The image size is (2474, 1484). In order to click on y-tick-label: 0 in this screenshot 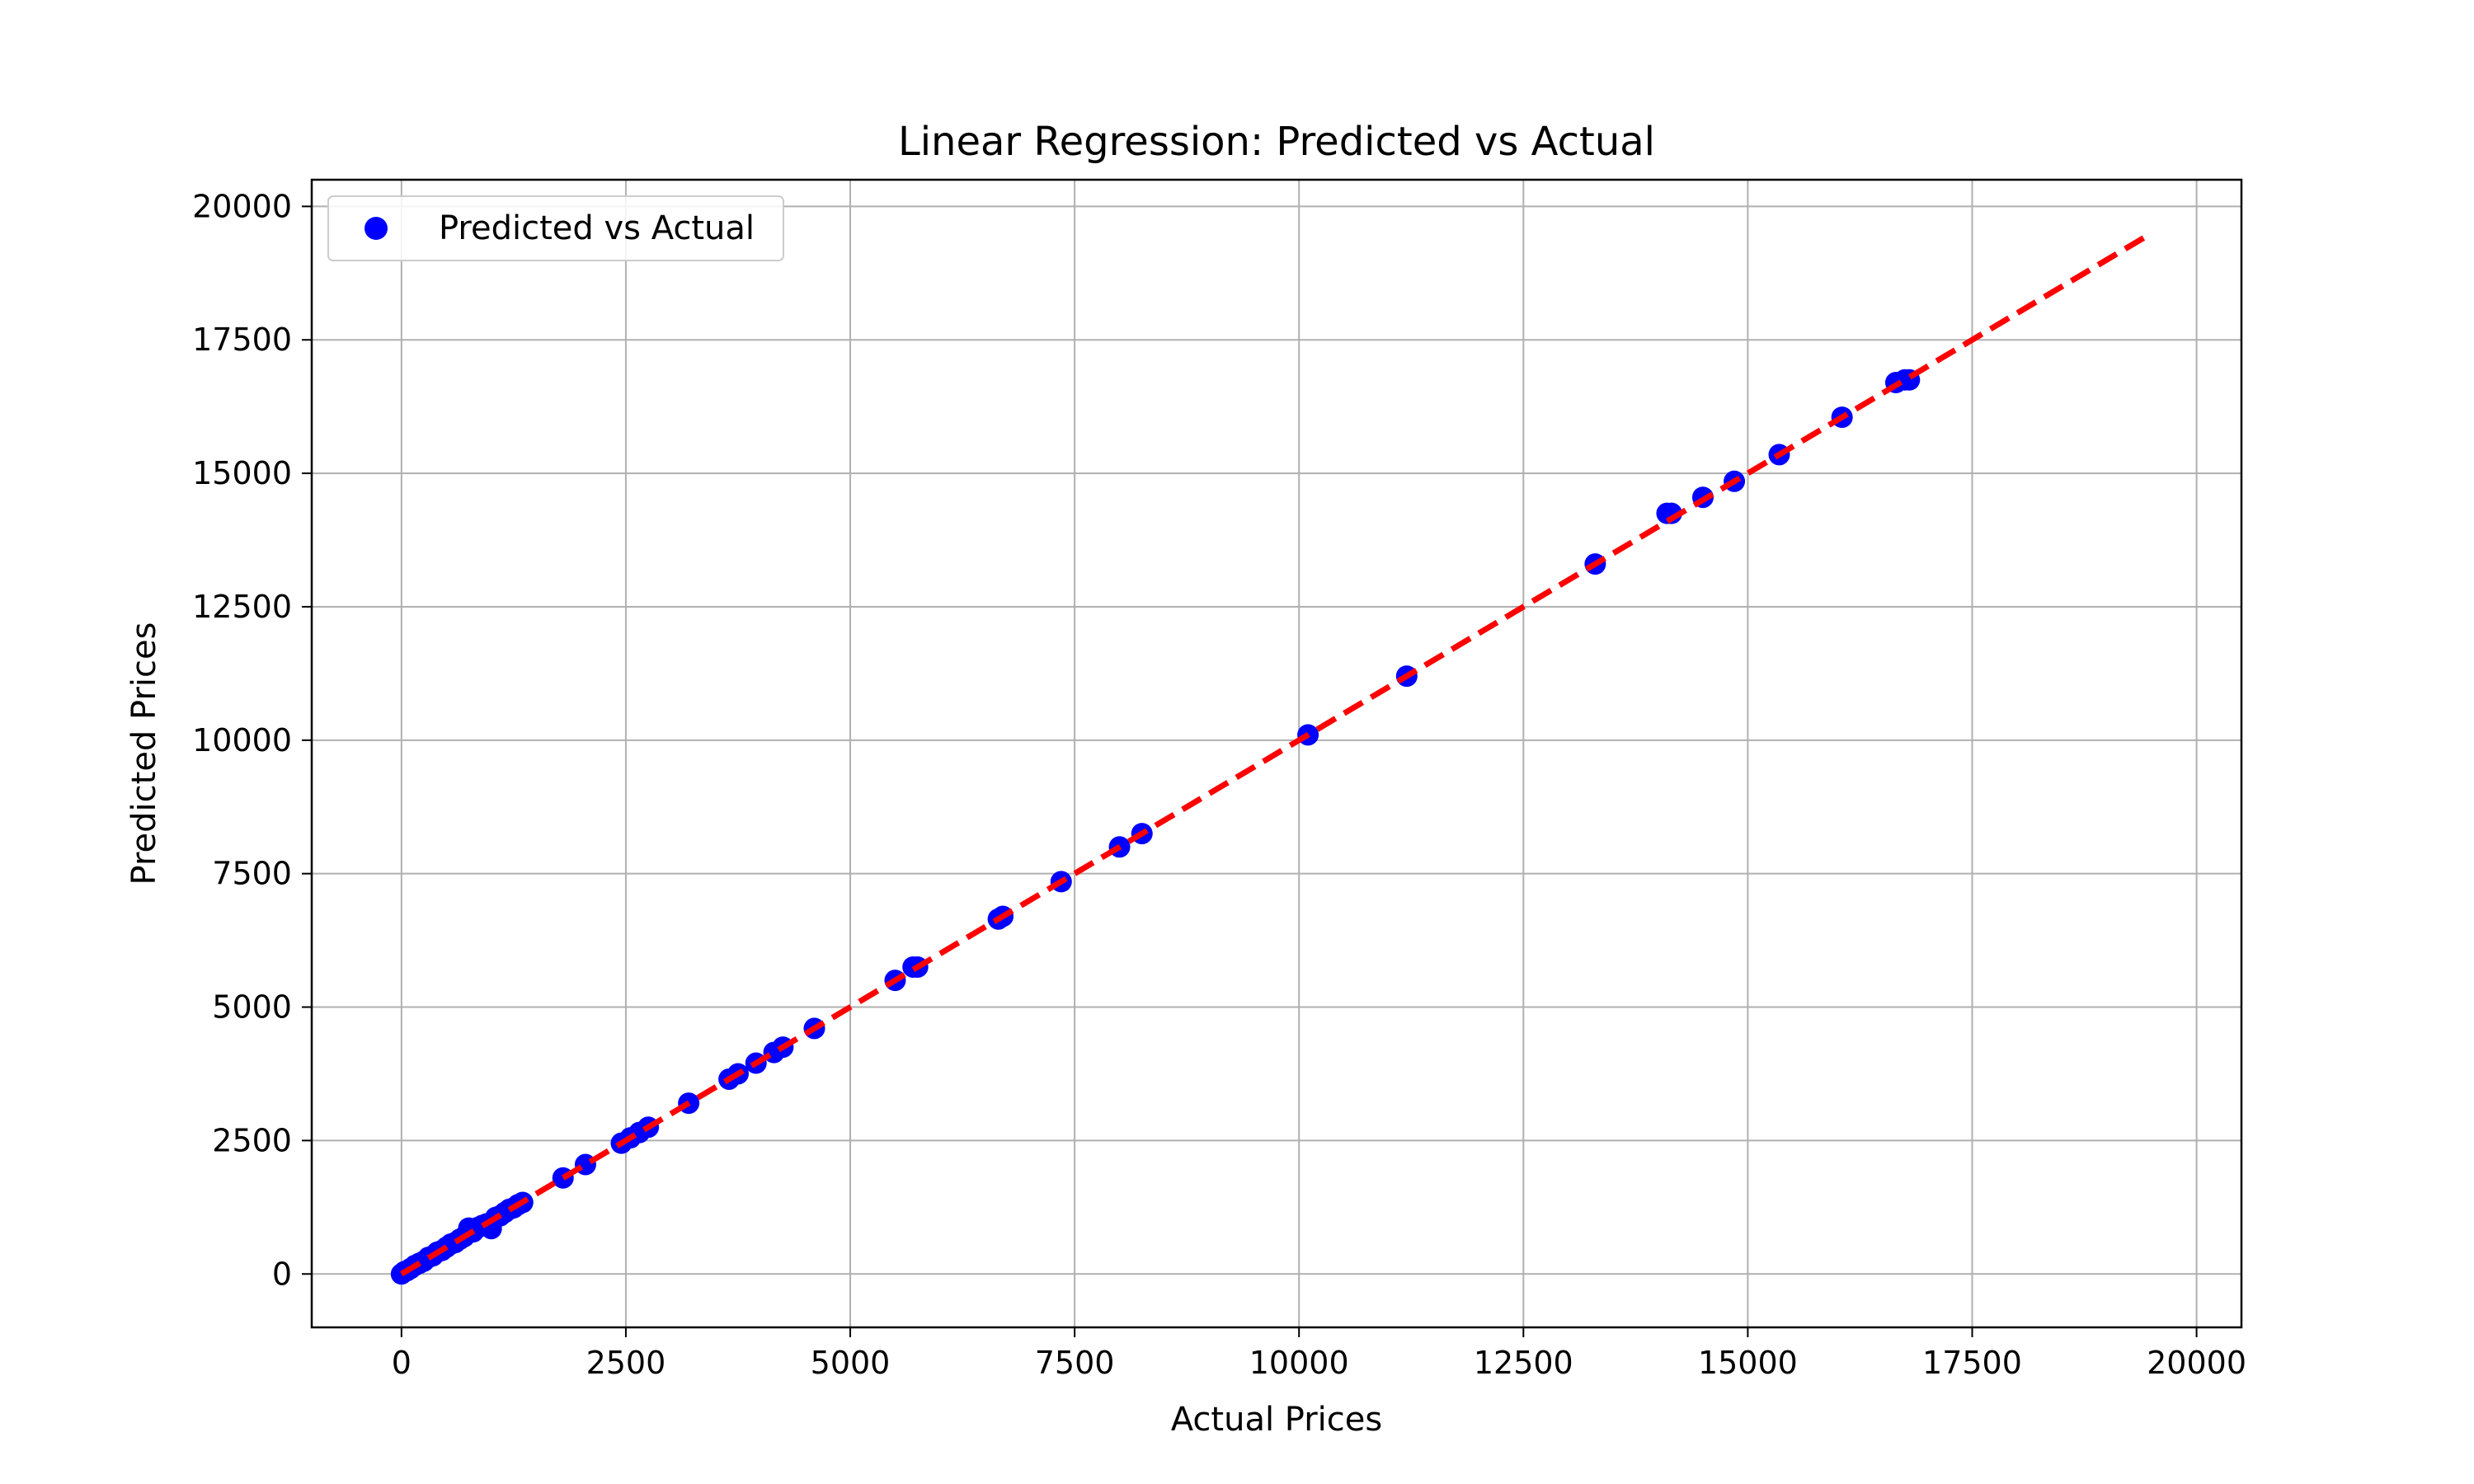, I will do `click(282, 1274)`.